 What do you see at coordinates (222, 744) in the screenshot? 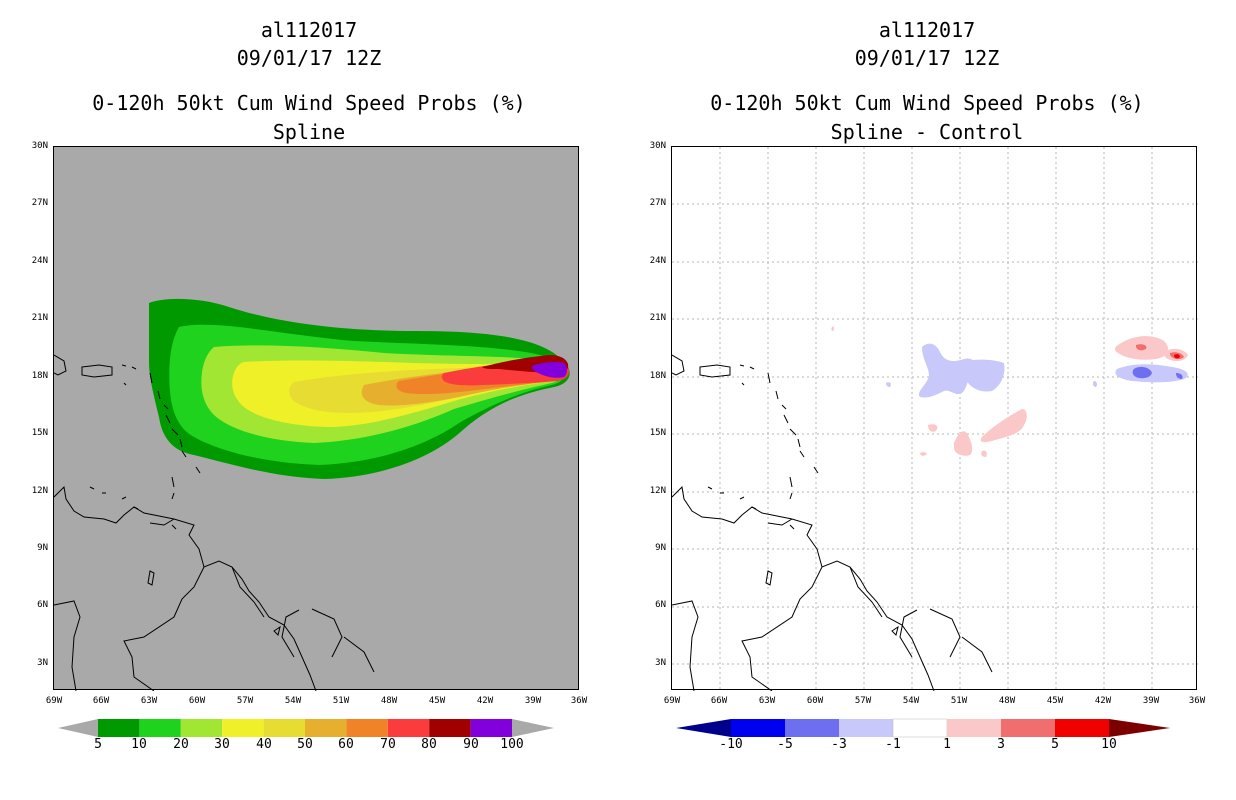
I see `colorbar-label: 30` at bounding box center [222, 744].